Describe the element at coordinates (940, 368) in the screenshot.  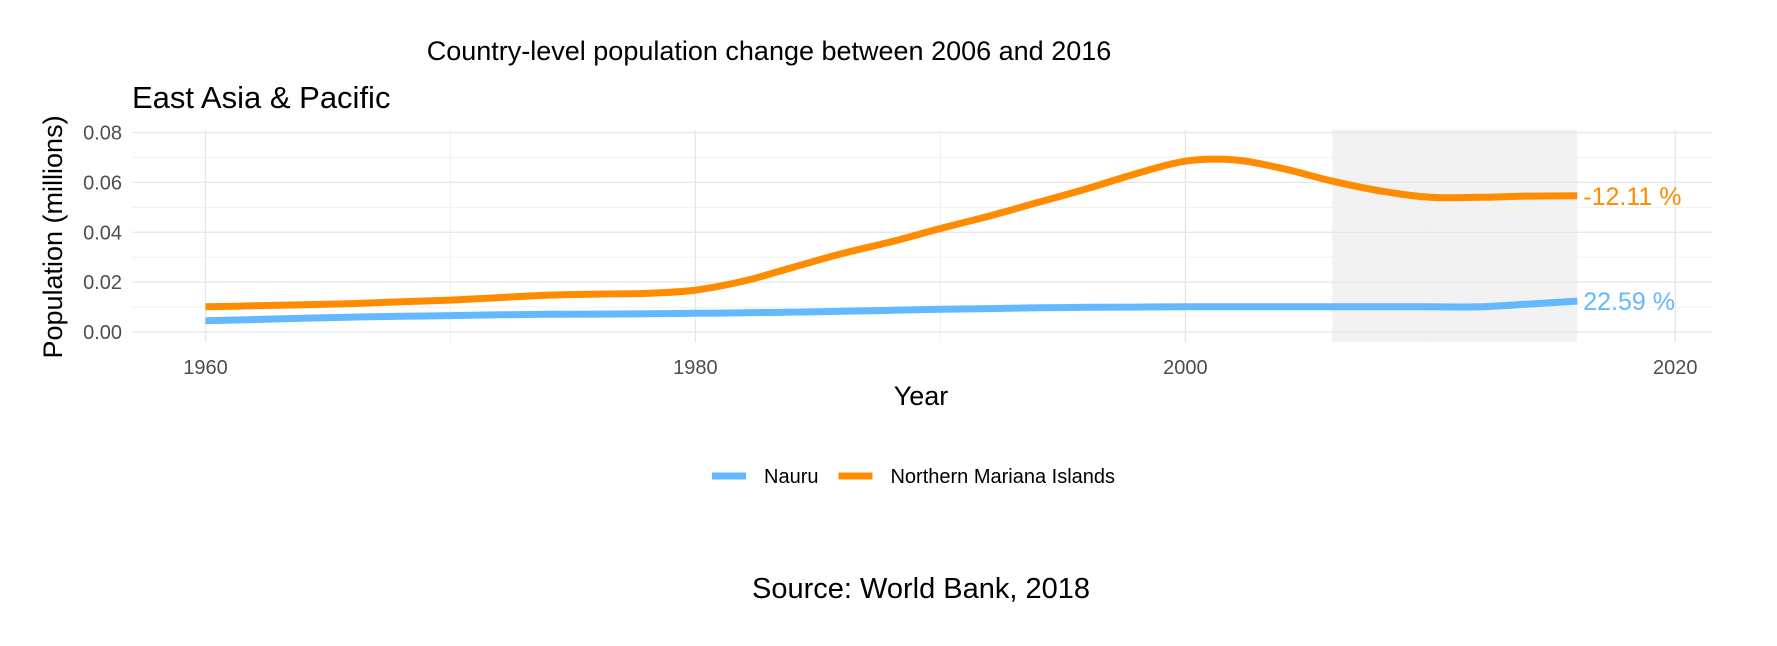
I see `x-axis-ticks: 1960 1980 2000 2020` at that location.